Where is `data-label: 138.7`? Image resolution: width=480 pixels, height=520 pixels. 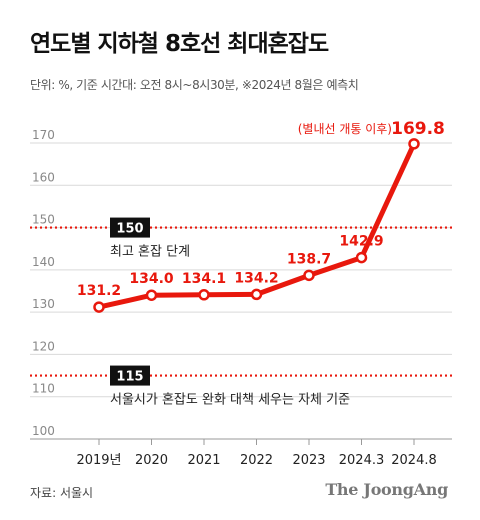 data-label: 138.7 is located at coordinates (309, 259).